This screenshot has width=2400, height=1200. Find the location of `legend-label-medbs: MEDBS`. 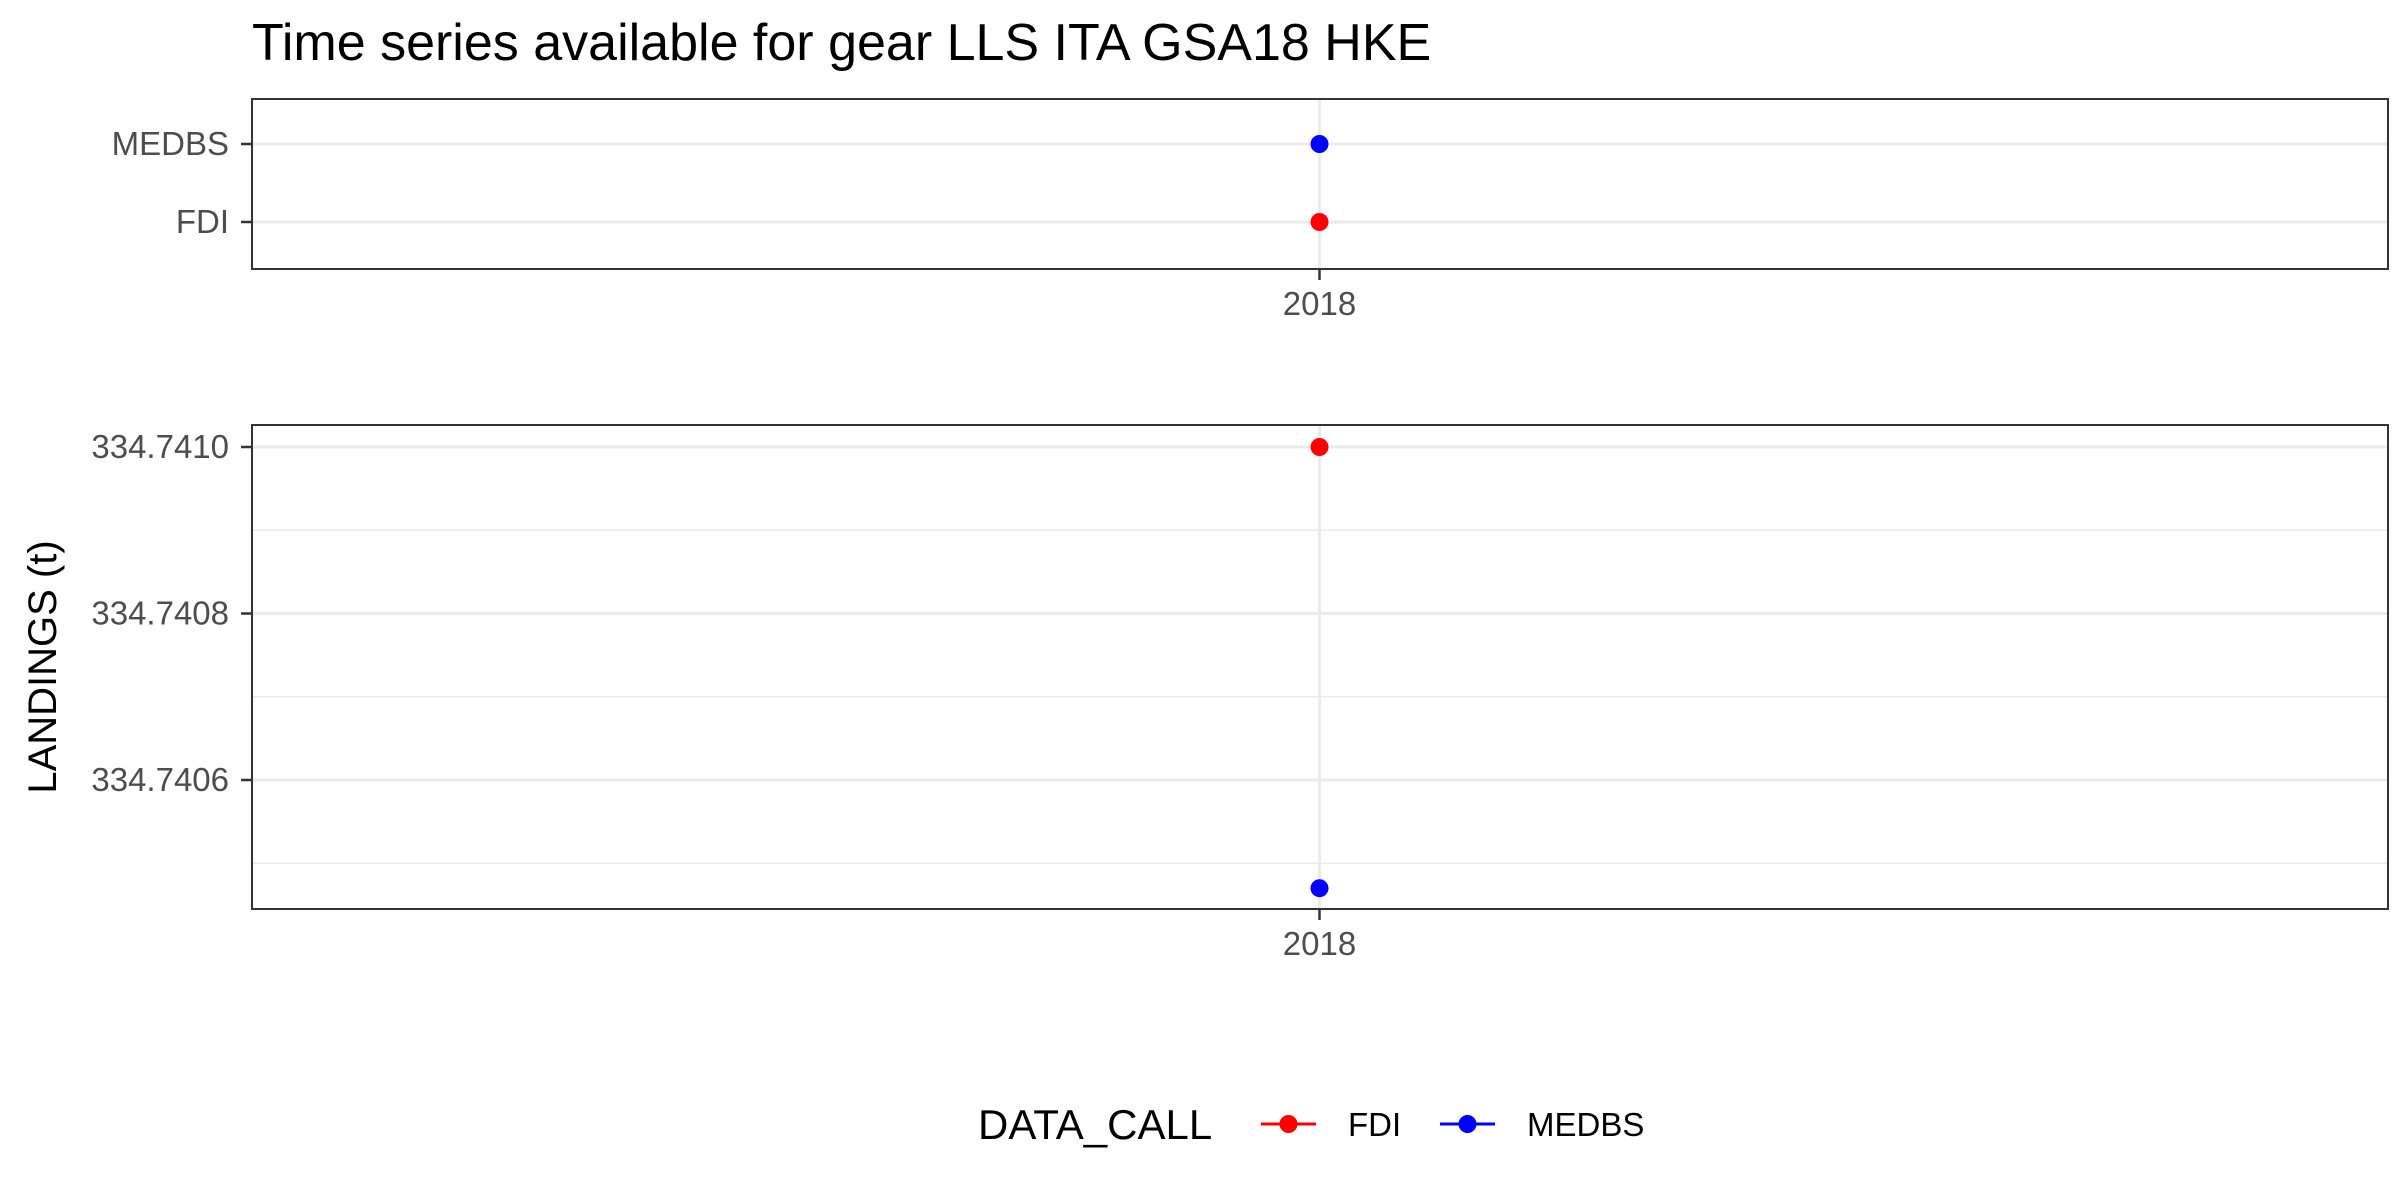

legend-label-medbs: MEDBS is located at coordinates (1585, 1124).